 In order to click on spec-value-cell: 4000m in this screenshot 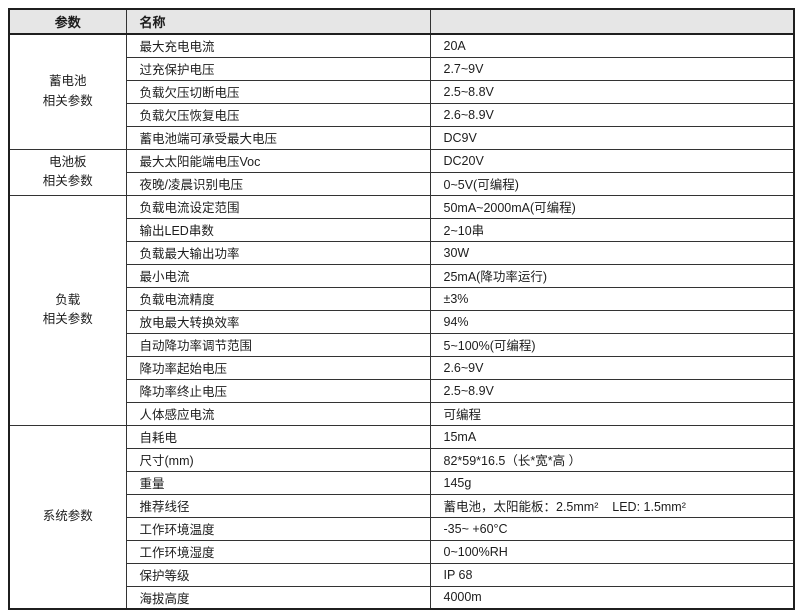, I will do `click(612, 597)`.